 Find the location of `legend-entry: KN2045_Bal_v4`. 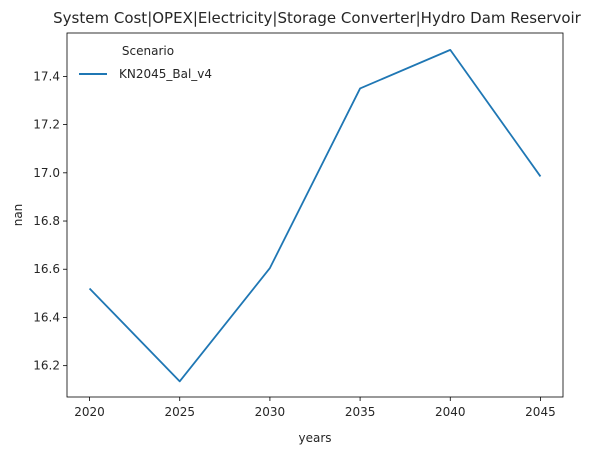

legend-entry: KN2045_Bal_v4 is located at coordinates (165, 74).